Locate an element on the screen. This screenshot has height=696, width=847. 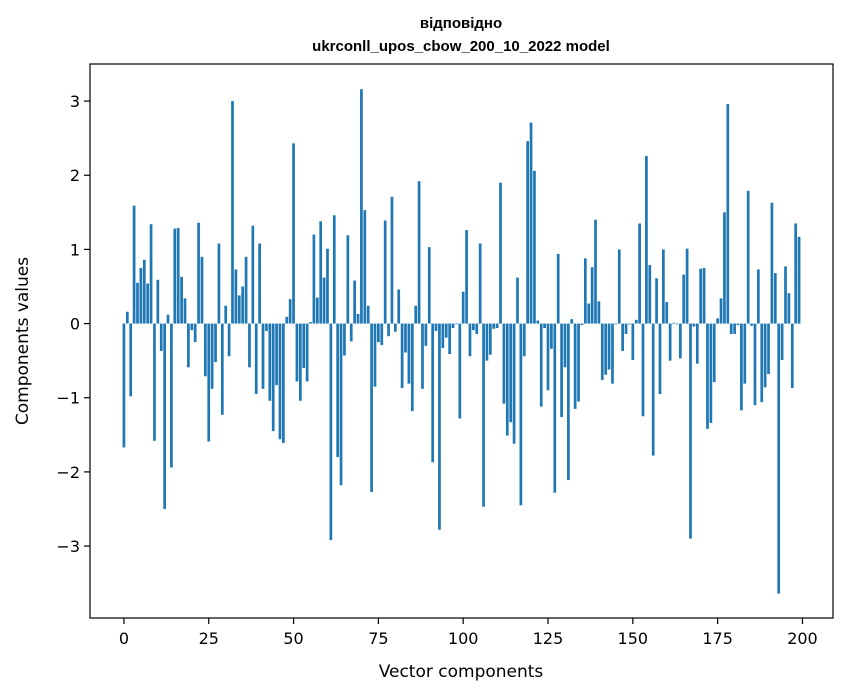
x-tick-label: 175 is located at coordinates (717, 638).